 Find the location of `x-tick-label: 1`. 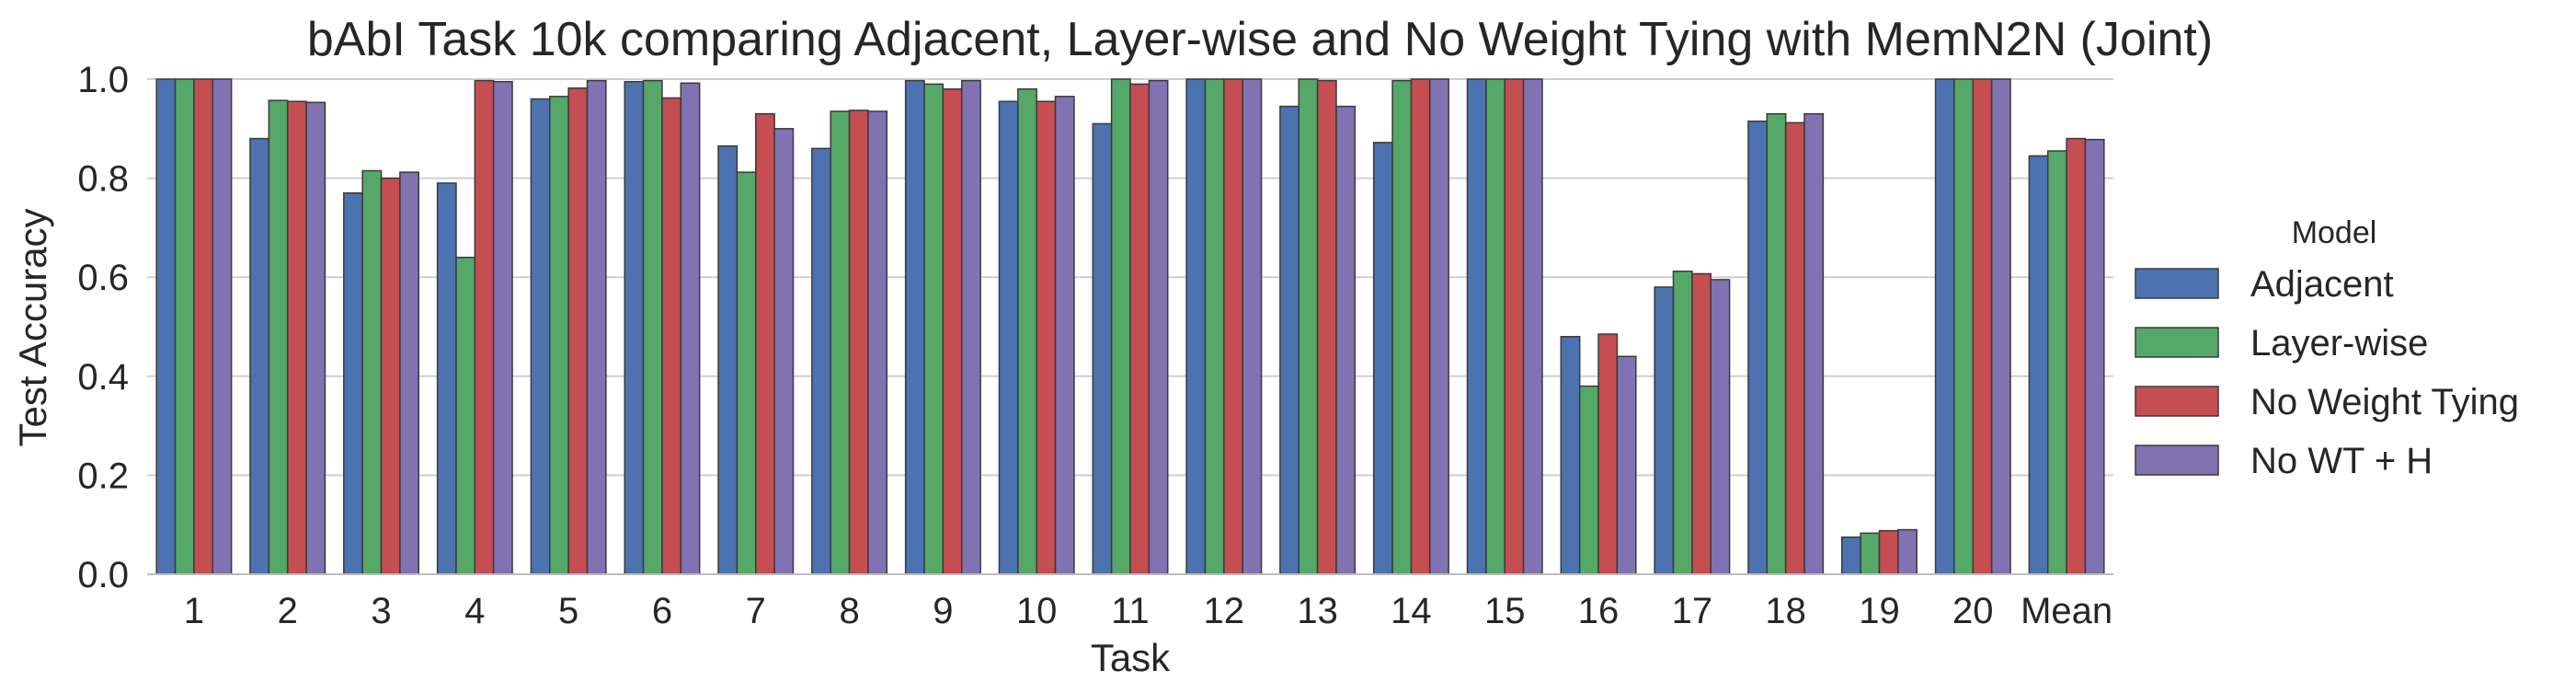

x-tick-label: 1 is located at coordinates (194, 611).